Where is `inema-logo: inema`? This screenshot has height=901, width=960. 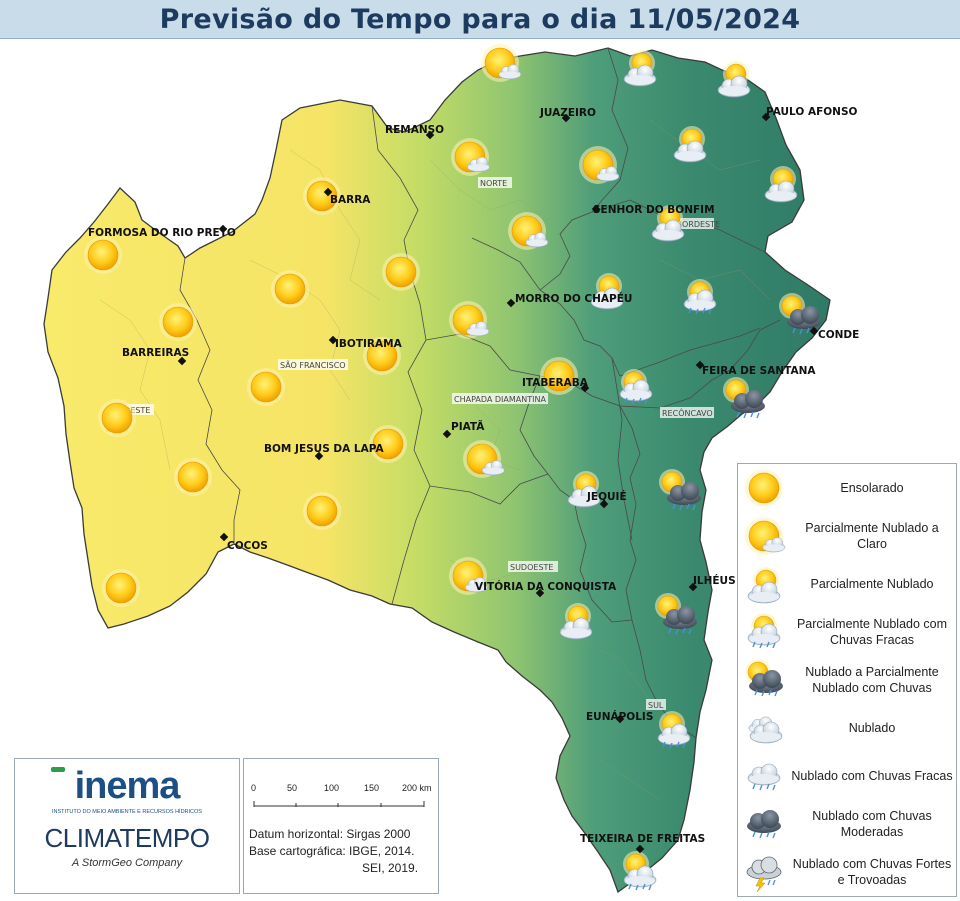
inema-logo: inema is located at coordinates (127, 786).